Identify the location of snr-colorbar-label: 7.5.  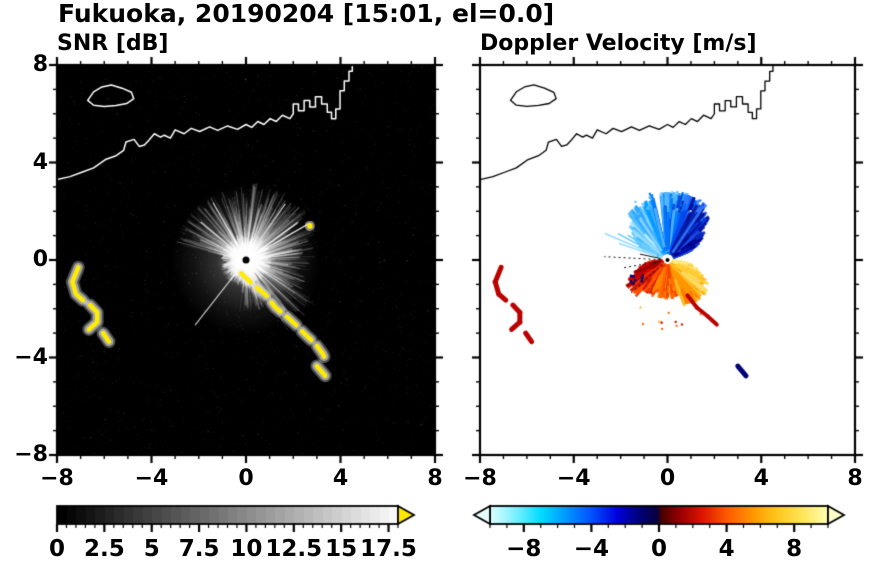
(199, 549).